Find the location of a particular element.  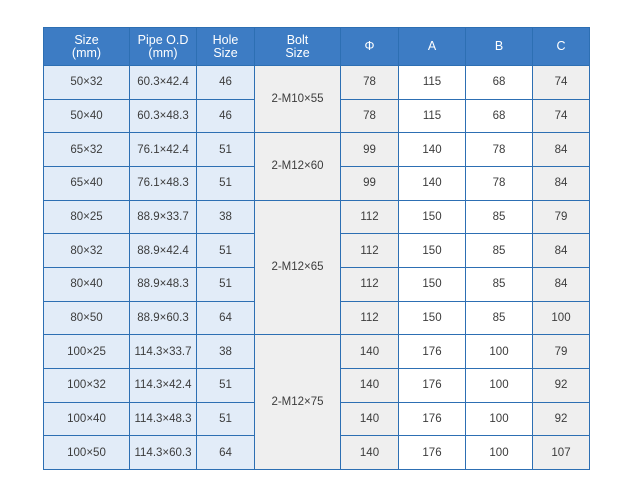

header-a: A is located at coordinates (432, 46).